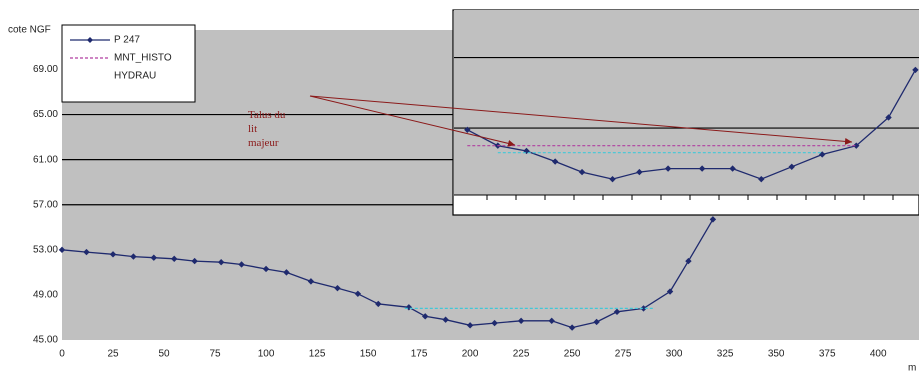 The height and width of the screenshot is (376, 919). I want to click on x-tick-label: 400, so click(878, 354).